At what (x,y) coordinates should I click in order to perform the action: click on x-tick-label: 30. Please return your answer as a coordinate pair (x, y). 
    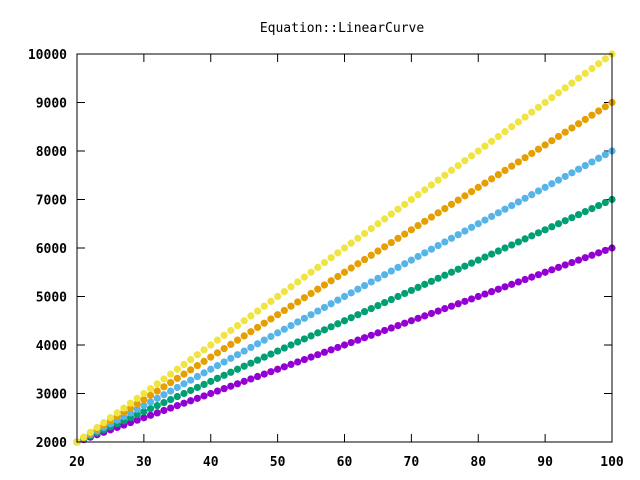
    Looking at the image, I should click on (144, 462).